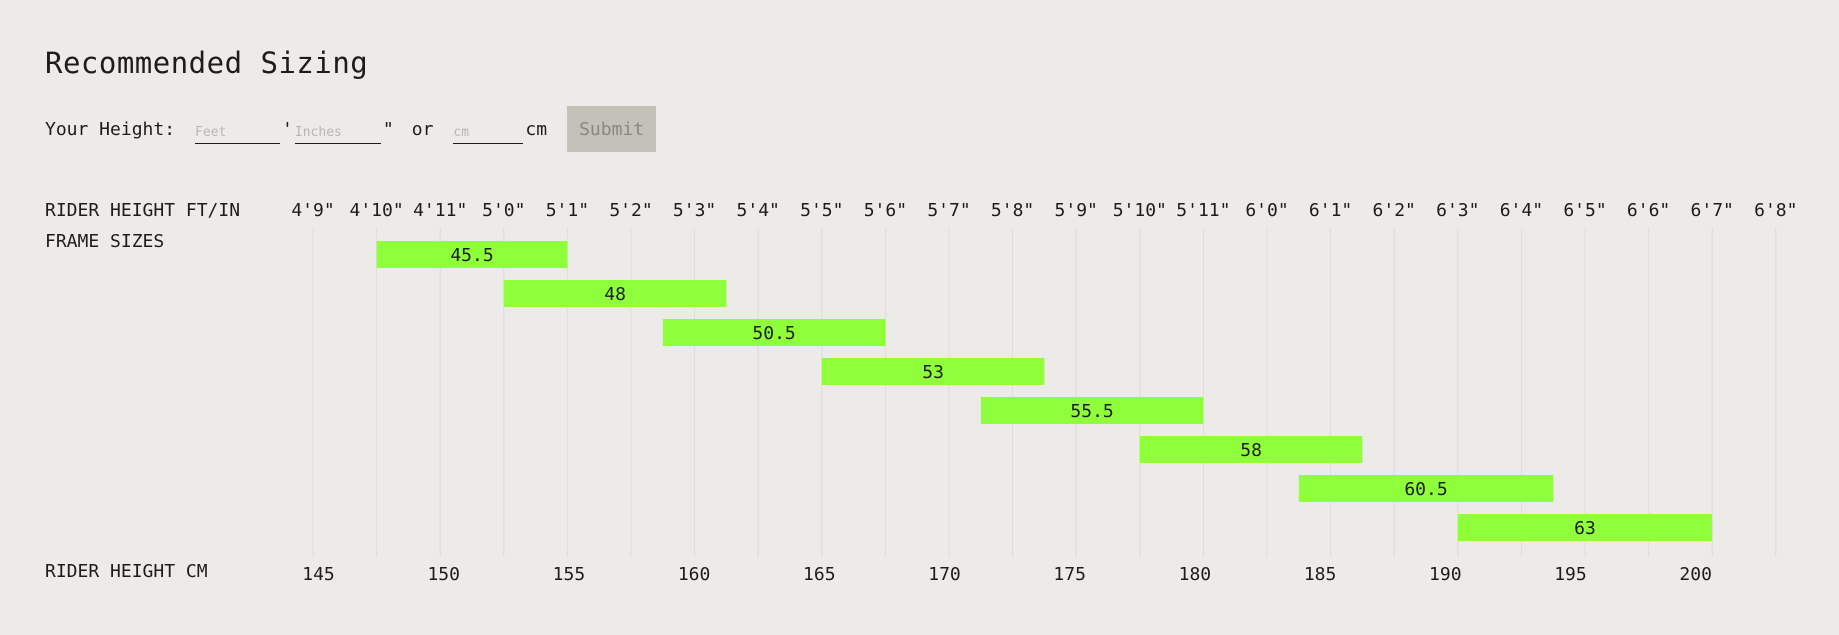 The height and width of the screenshot is (635, 1839). Describe the element at coordinates (1695, 574) in the screenshot. I see `cm-tick-label: 200` at that location.